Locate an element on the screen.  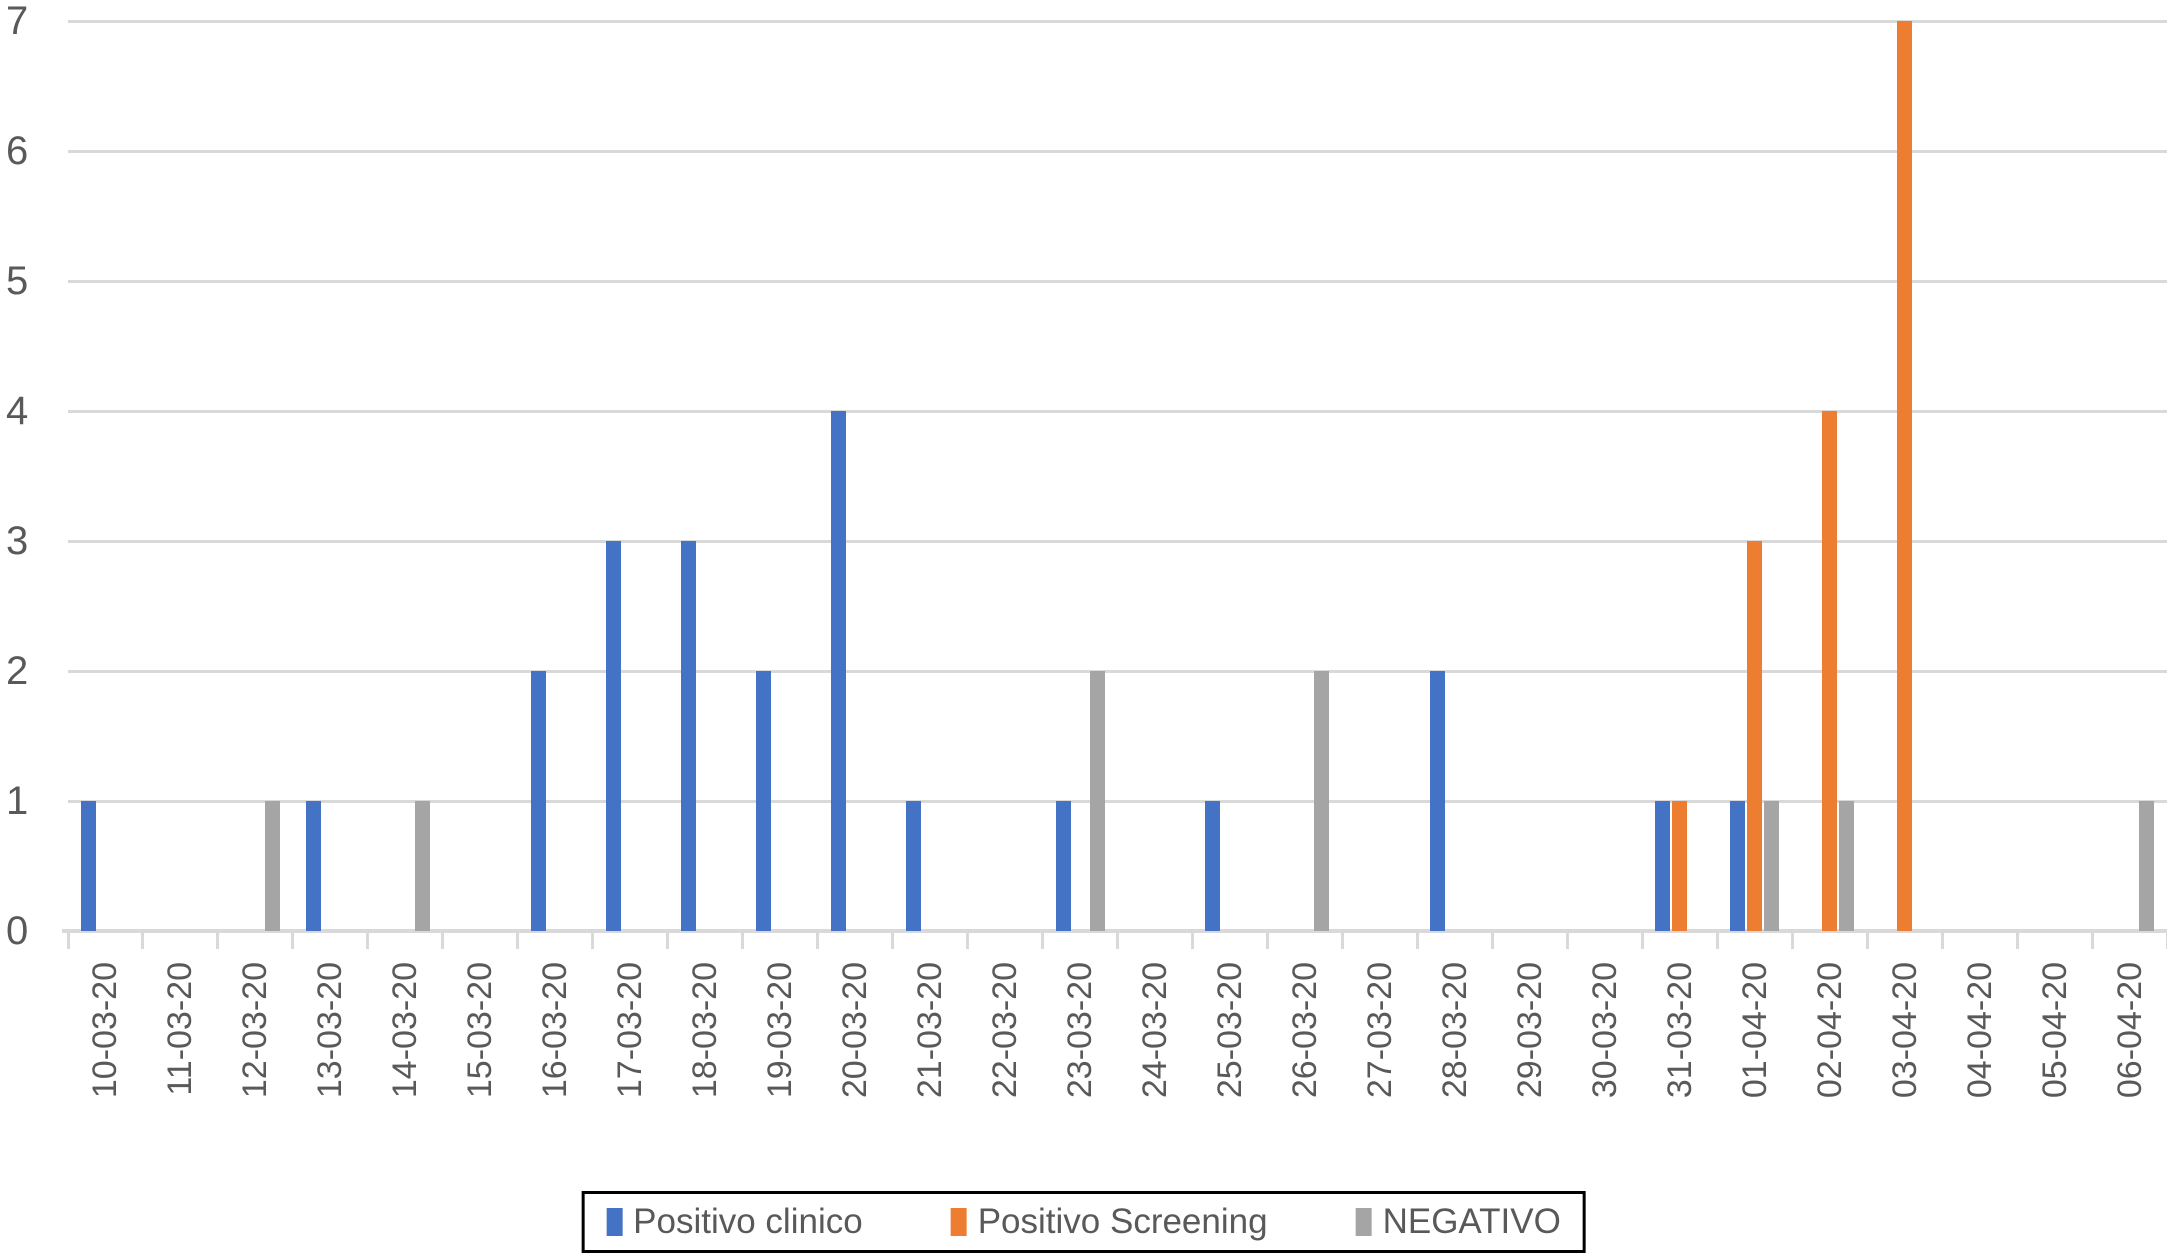
y-tick-label: 6 is located at coordinates (17, 151).